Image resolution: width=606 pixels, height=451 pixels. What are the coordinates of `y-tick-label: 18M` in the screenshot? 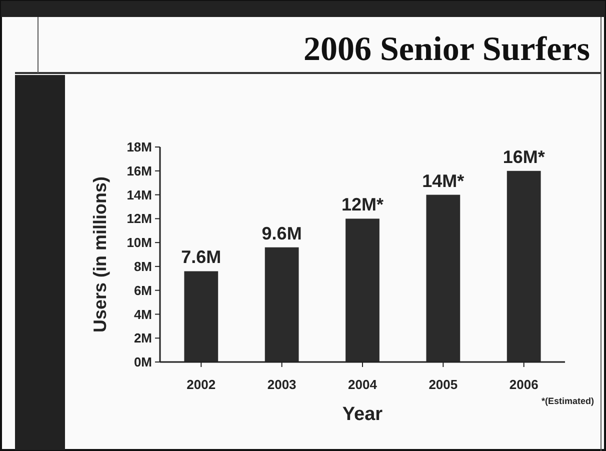 It's located at (139, 147).